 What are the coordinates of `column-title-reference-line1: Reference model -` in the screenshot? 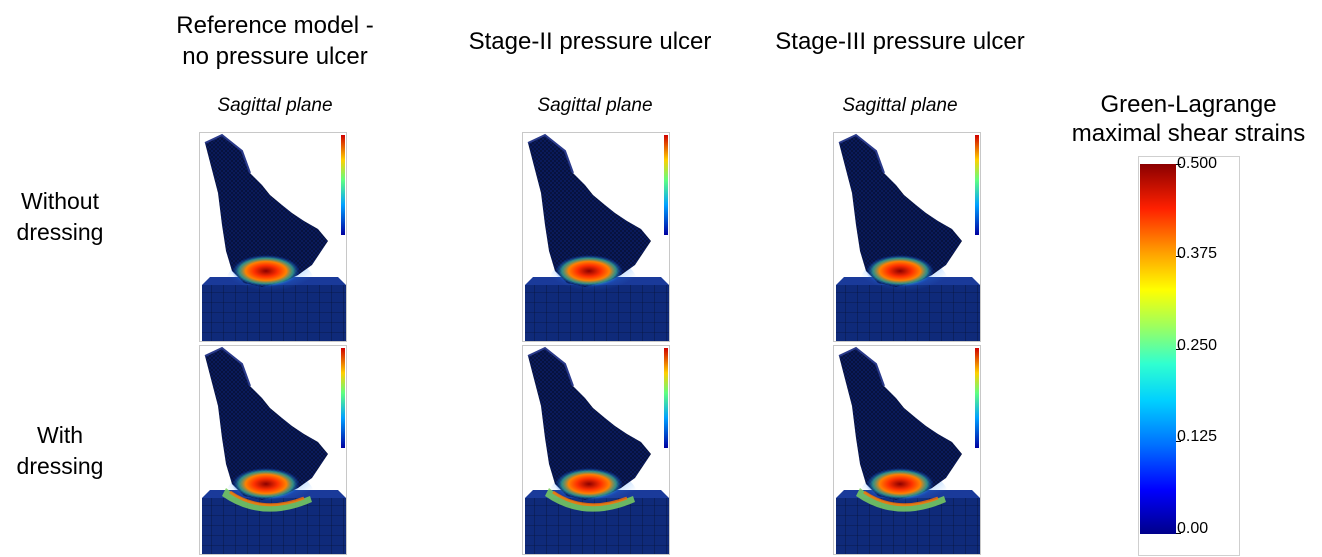 It's located at (275, 25).